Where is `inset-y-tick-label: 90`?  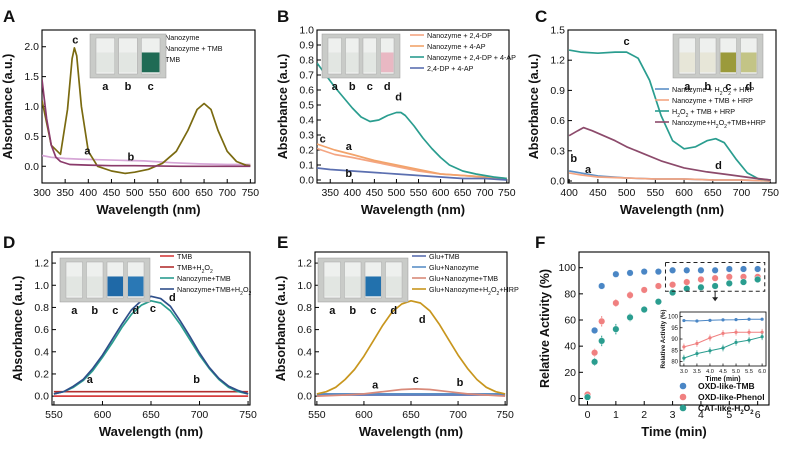
inset-y-tick-label: 90 is located at coordinates (674, 340).